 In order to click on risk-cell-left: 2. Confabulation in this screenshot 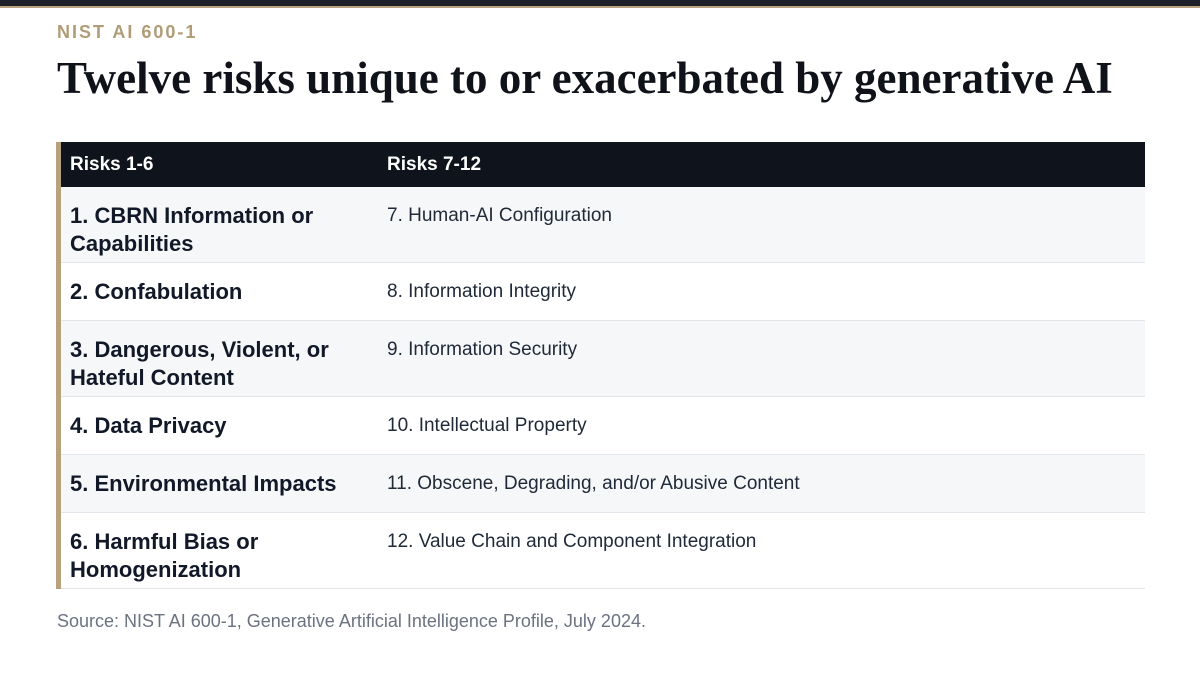, I will do `click(156, 291)`.